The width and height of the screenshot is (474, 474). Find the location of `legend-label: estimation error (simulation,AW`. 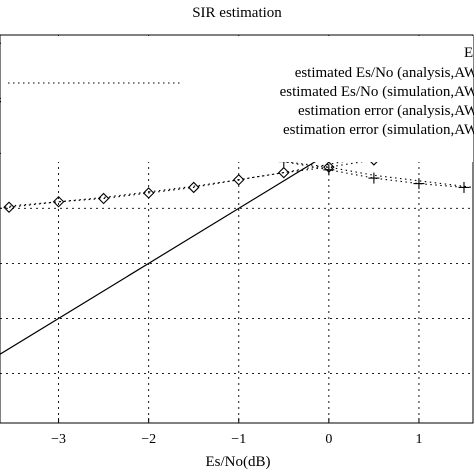

legend-label: estimation error (simulation,AW is located at coordinates (378, 130).